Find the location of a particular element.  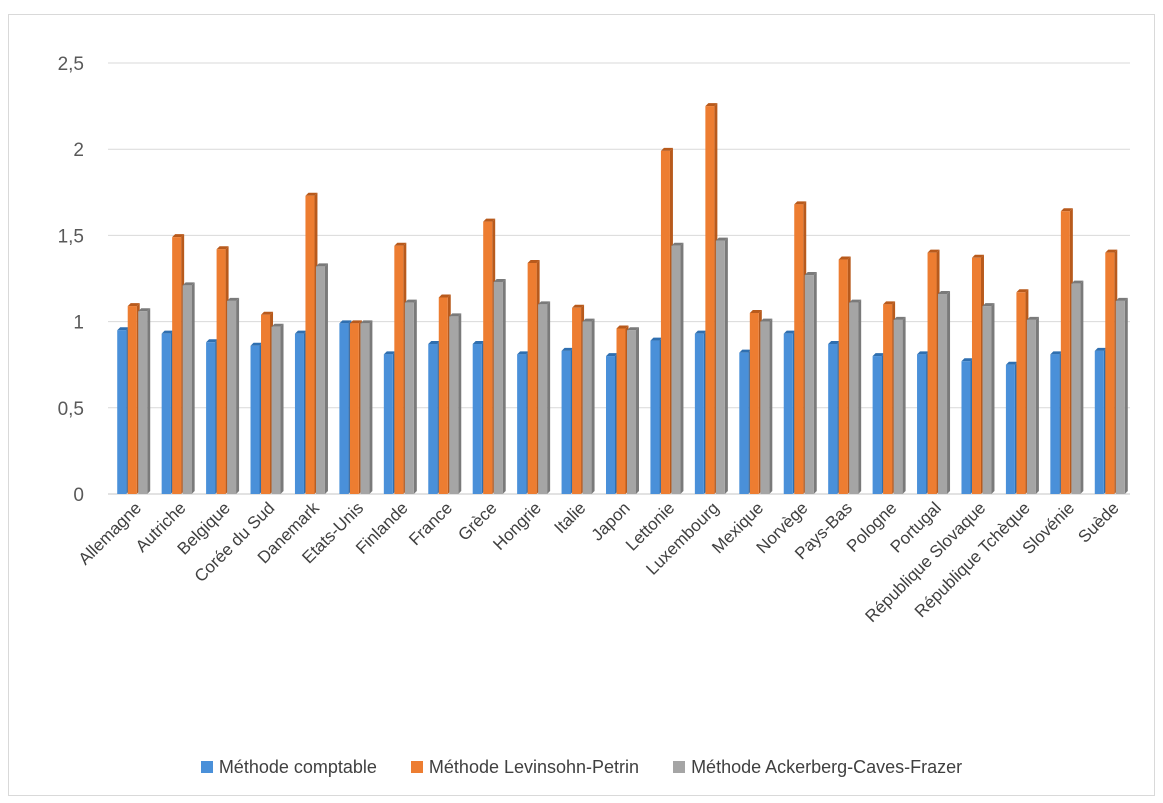

y-tick-label: 1,5 is located at coordinates (71, 236).